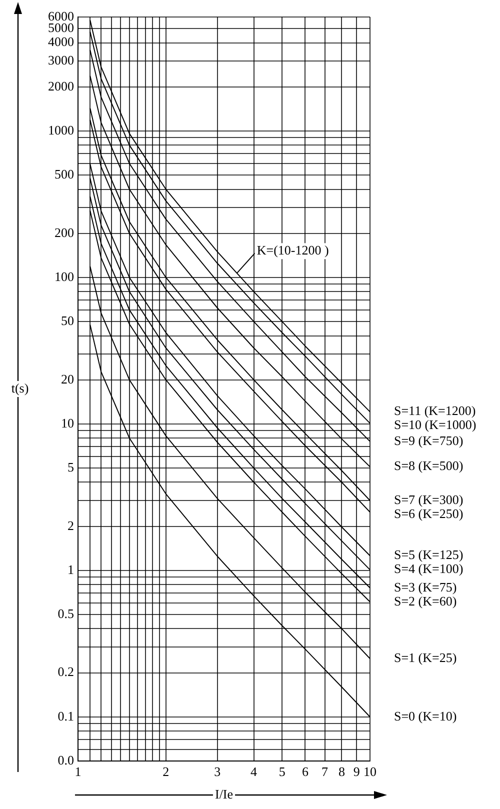  I want to click on x-tick-label: 8, so click(341, 772).